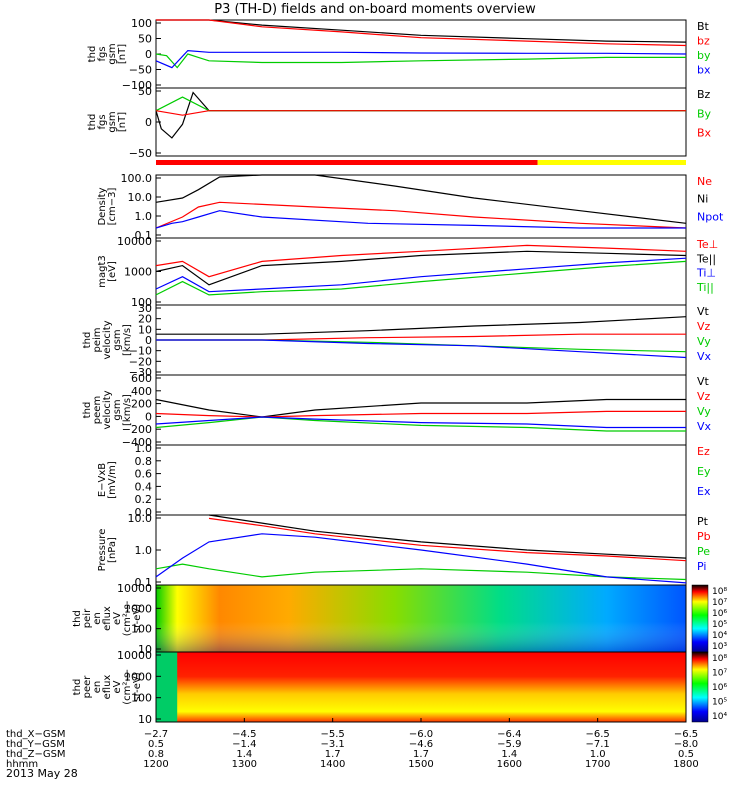 This screenshot has height=804, width=750. Describe the element at coordinates (447, 536) in the screenshot. I see `series-line-Pt` at that location.